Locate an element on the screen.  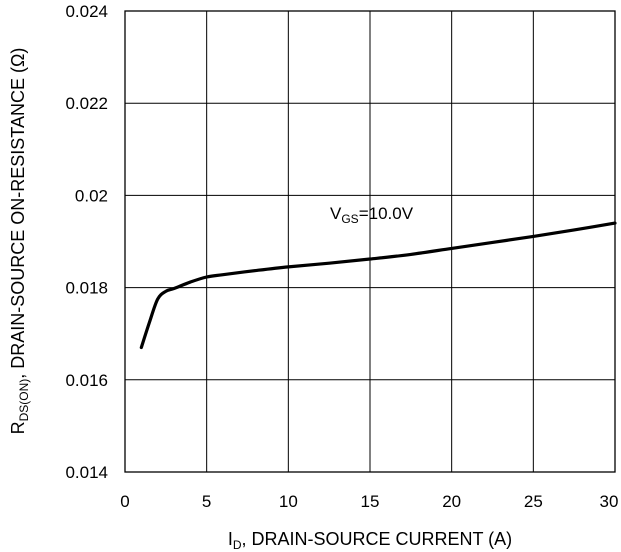
x-tick-label: 5 is located at coordinates (206, 501).